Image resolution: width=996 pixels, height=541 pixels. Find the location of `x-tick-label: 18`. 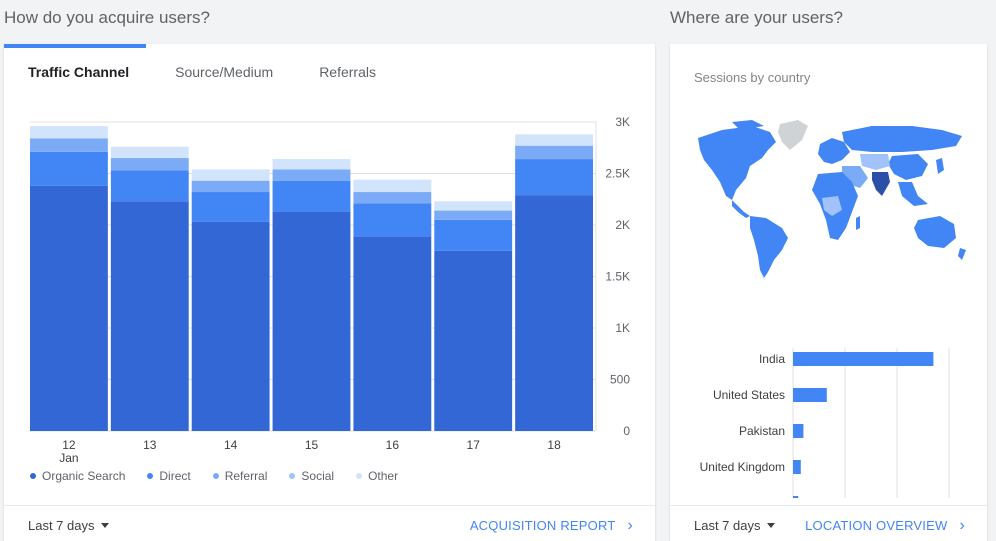

x-tick-label: 18 is located at coordinates (554, 445).